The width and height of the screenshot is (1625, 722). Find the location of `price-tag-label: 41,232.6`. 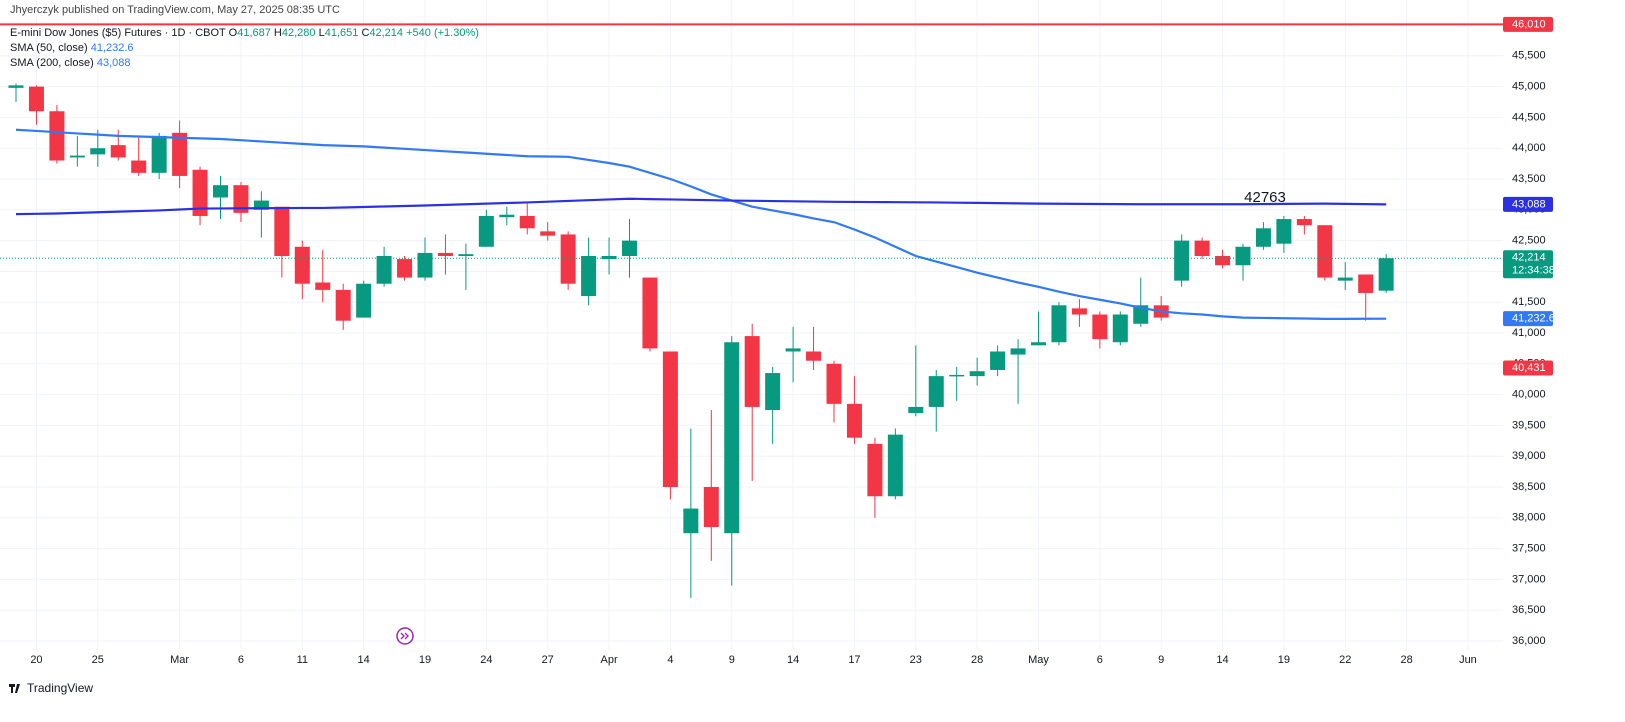

price-tag-label: 41,232.6 is located at coordinates (1533, 319).